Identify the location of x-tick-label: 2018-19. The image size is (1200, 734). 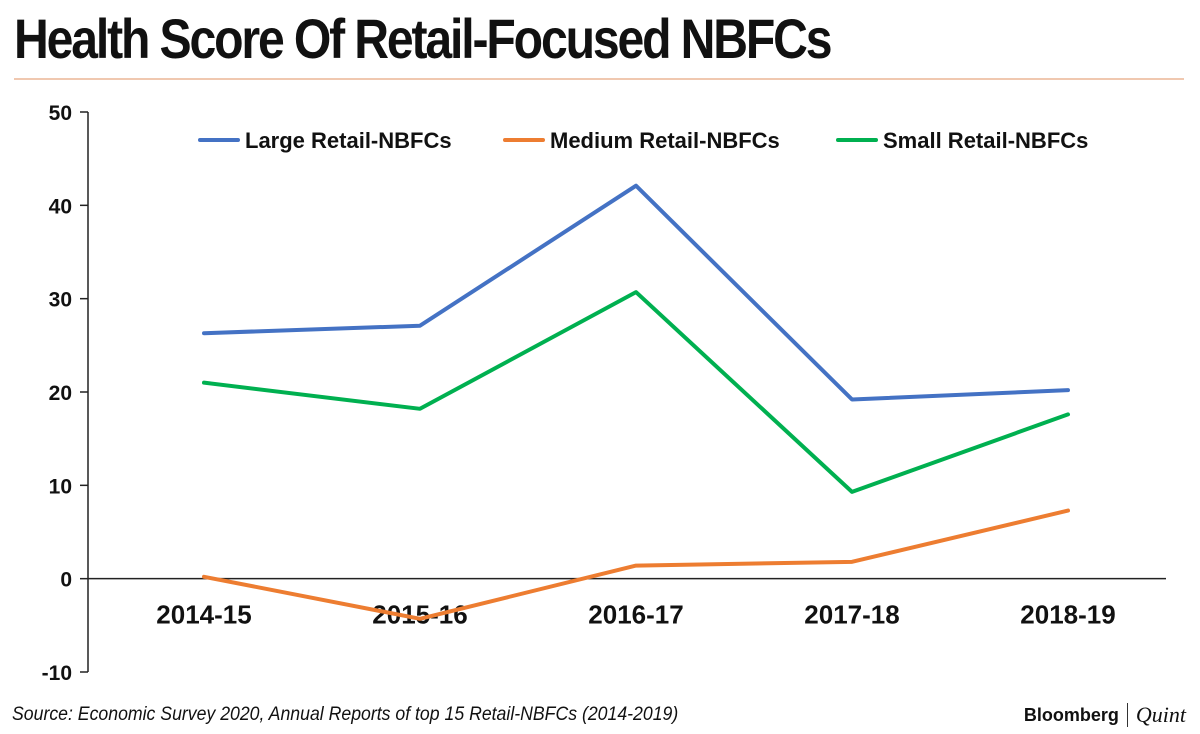
(1067, 615).